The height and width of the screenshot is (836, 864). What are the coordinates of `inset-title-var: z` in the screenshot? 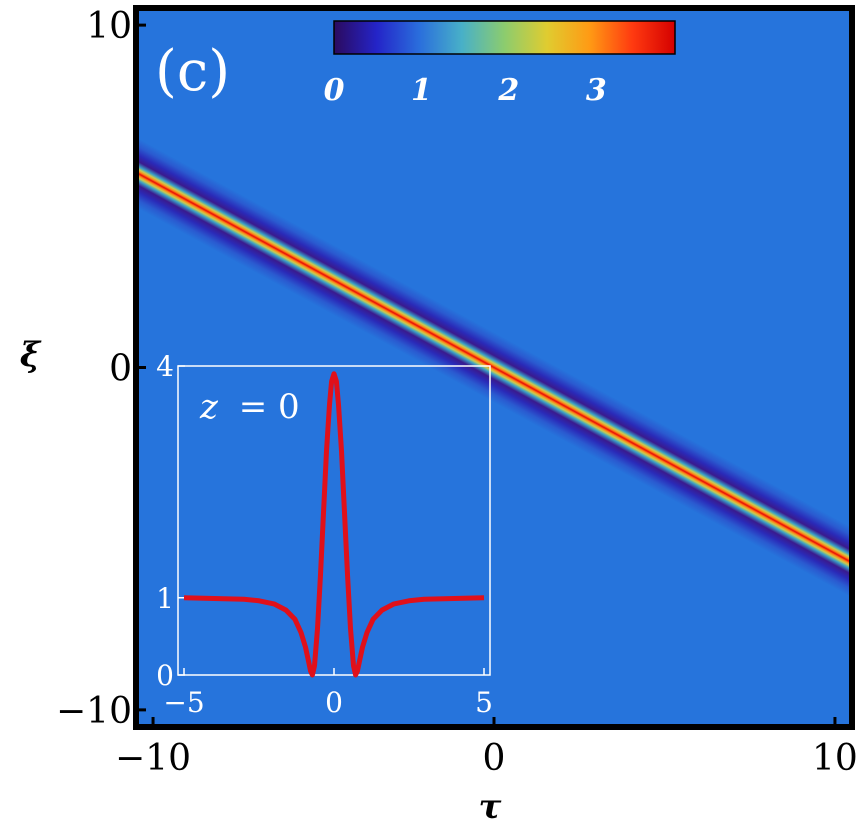 It's located at (209, 407).